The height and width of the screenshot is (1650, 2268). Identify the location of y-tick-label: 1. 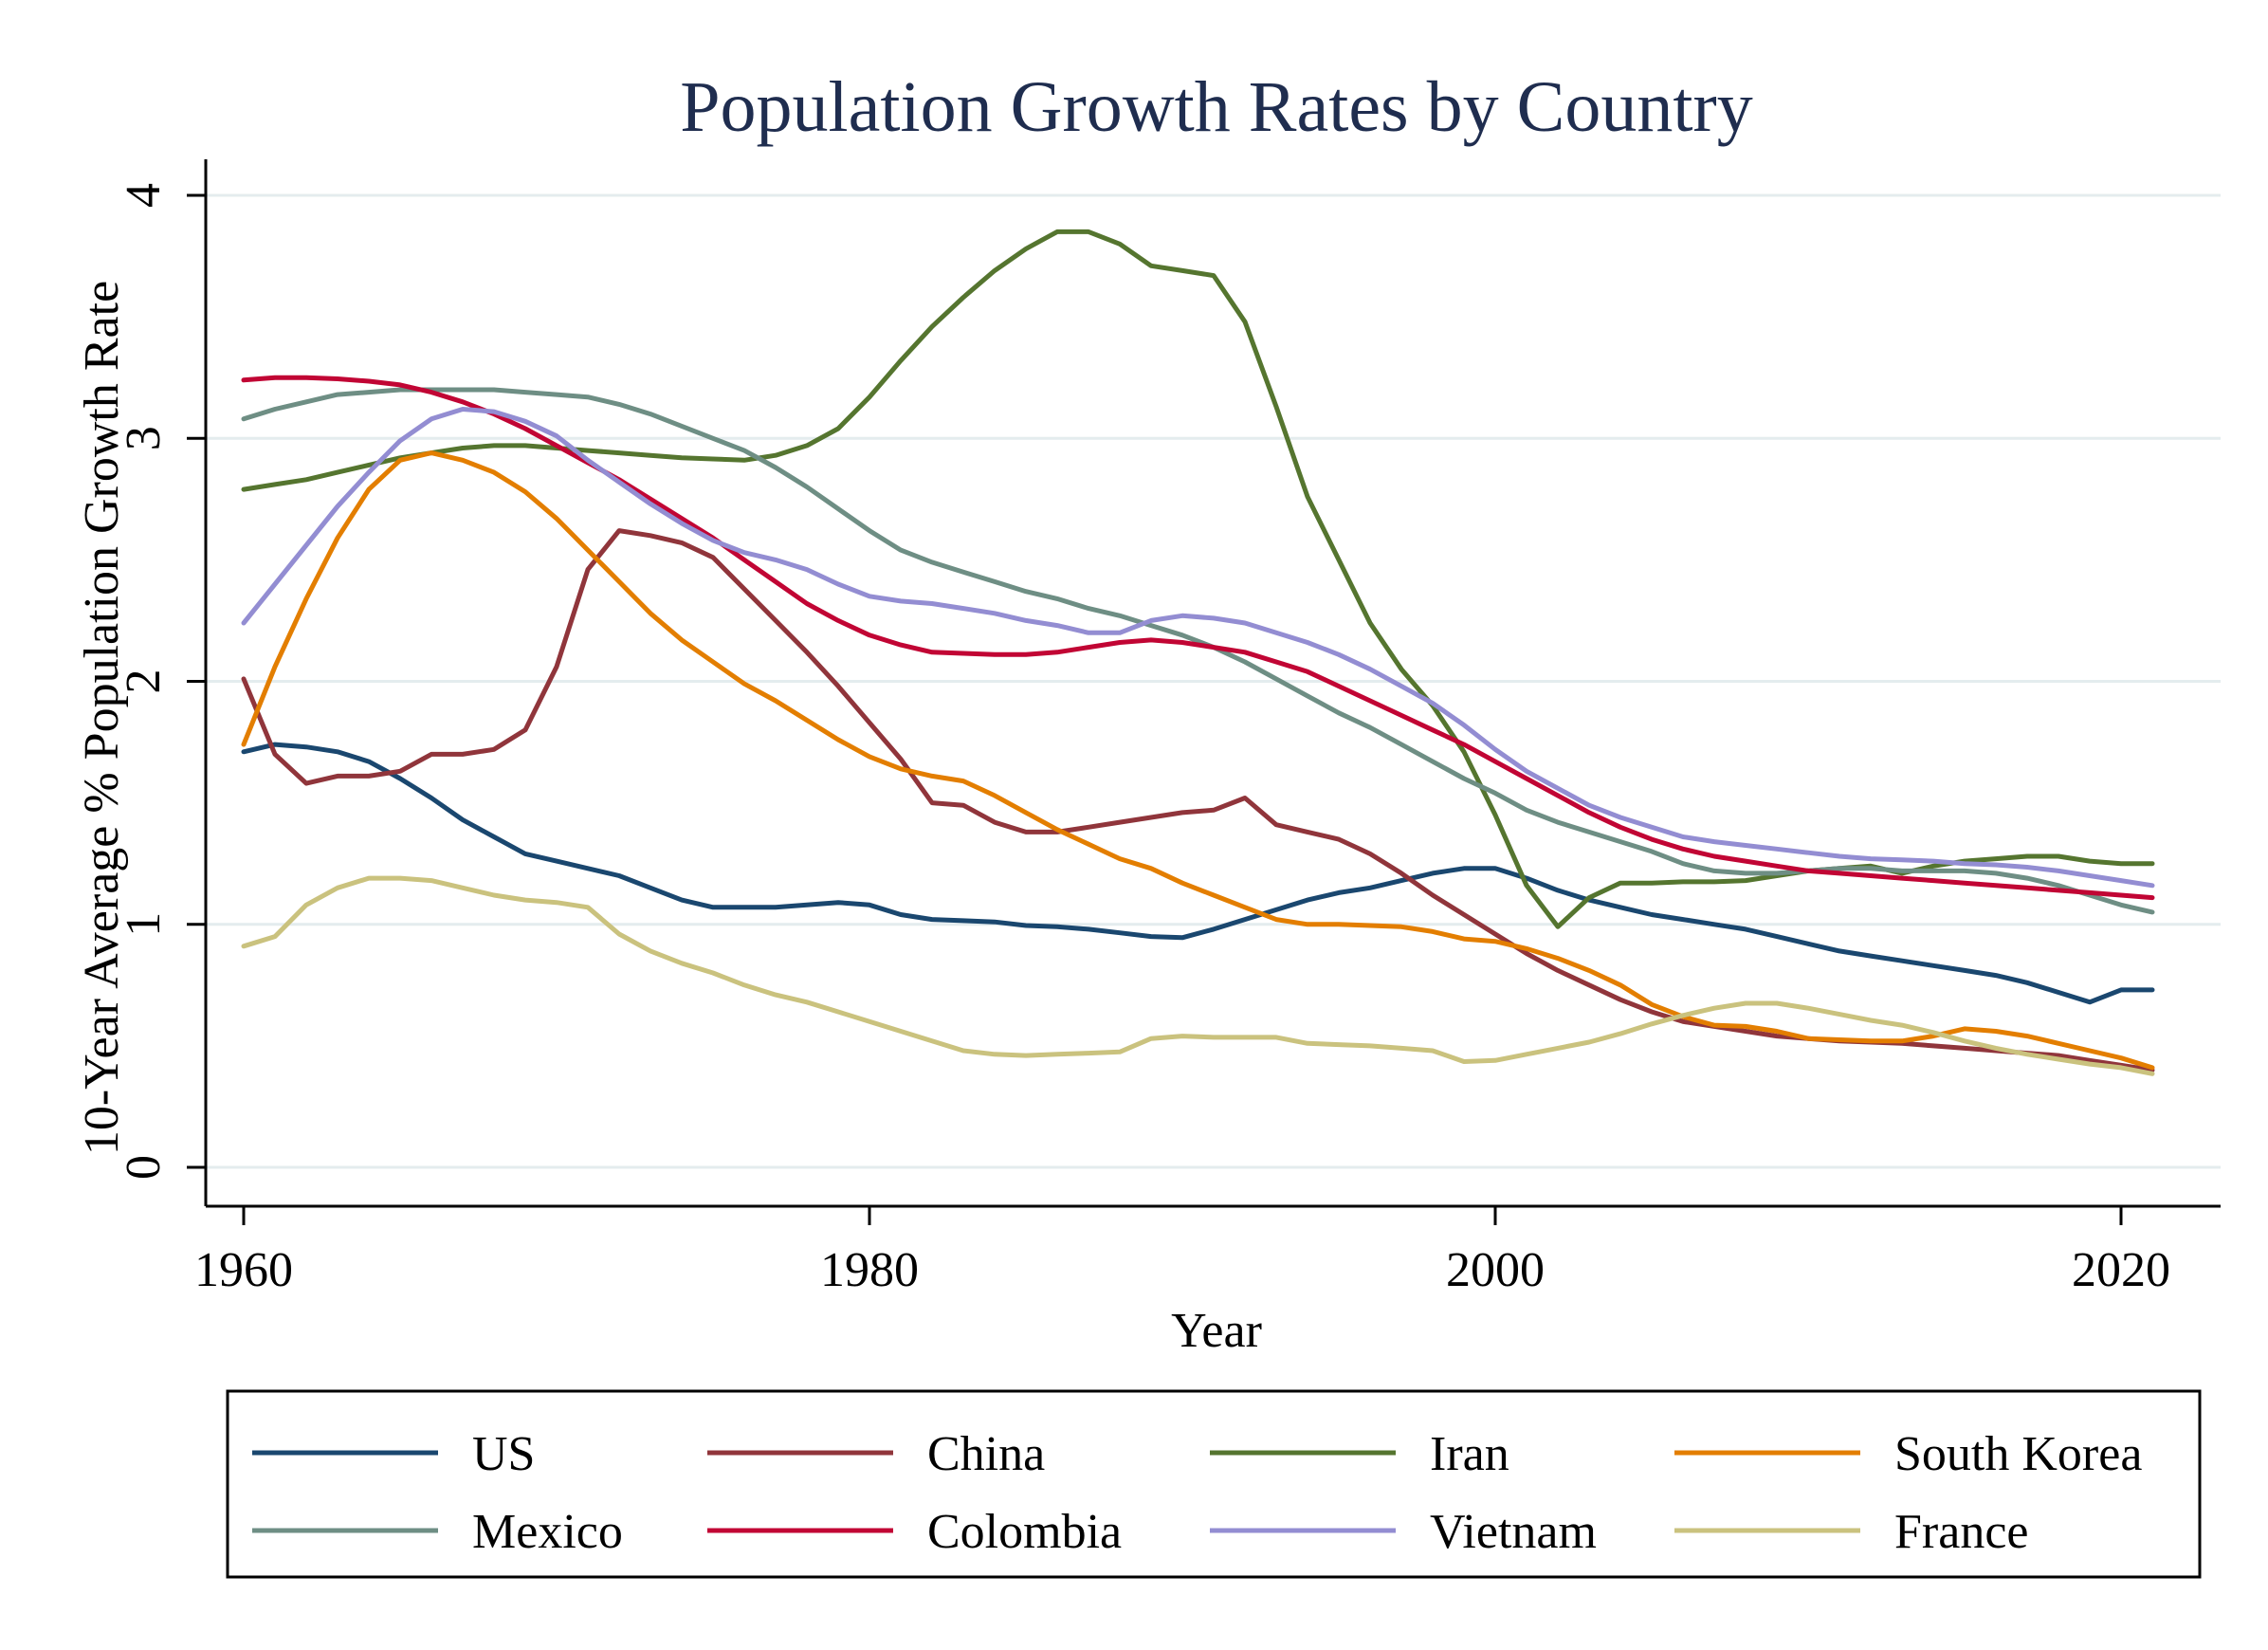
(144, 924).